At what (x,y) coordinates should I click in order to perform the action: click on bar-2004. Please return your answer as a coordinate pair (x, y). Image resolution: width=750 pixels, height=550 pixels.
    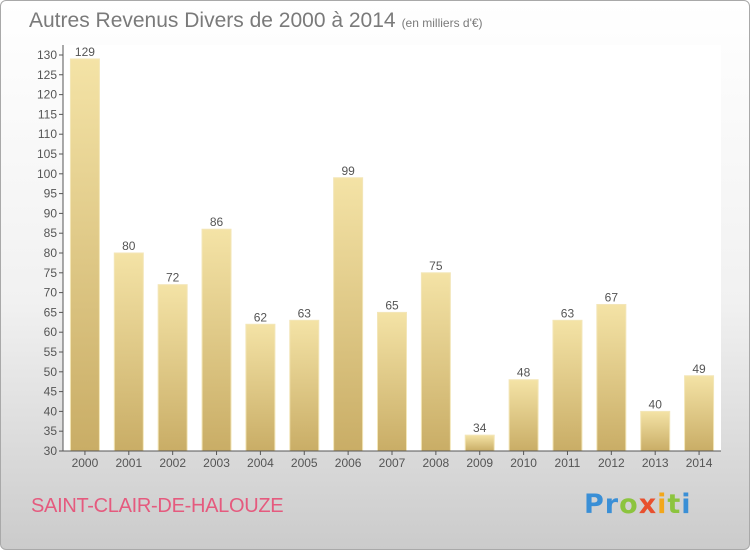
    Looking at the image, I should click on (260, 387).